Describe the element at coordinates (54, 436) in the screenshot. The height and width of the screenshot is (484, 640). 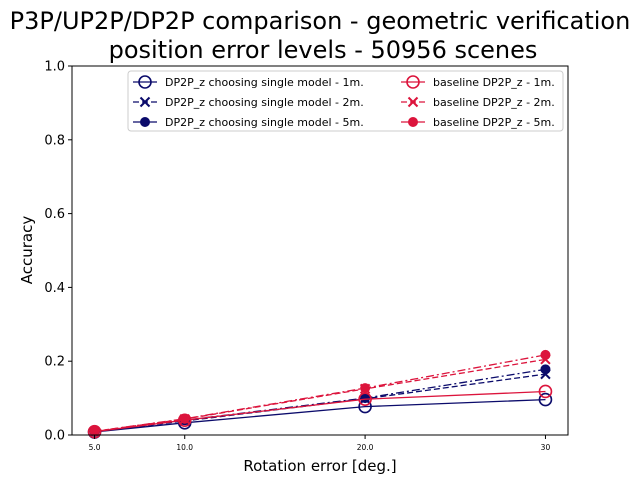
I see `y-tick-label: 0.0` at that location.